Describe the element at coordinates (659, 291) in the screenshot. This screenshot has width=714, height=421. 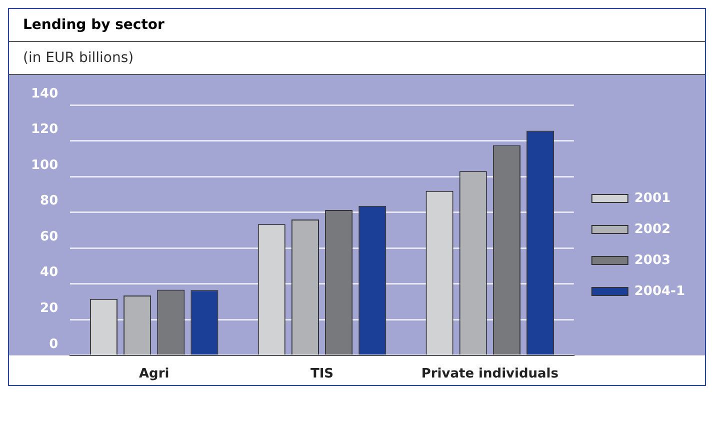
I see `legend-label: 2004-1` at that location.